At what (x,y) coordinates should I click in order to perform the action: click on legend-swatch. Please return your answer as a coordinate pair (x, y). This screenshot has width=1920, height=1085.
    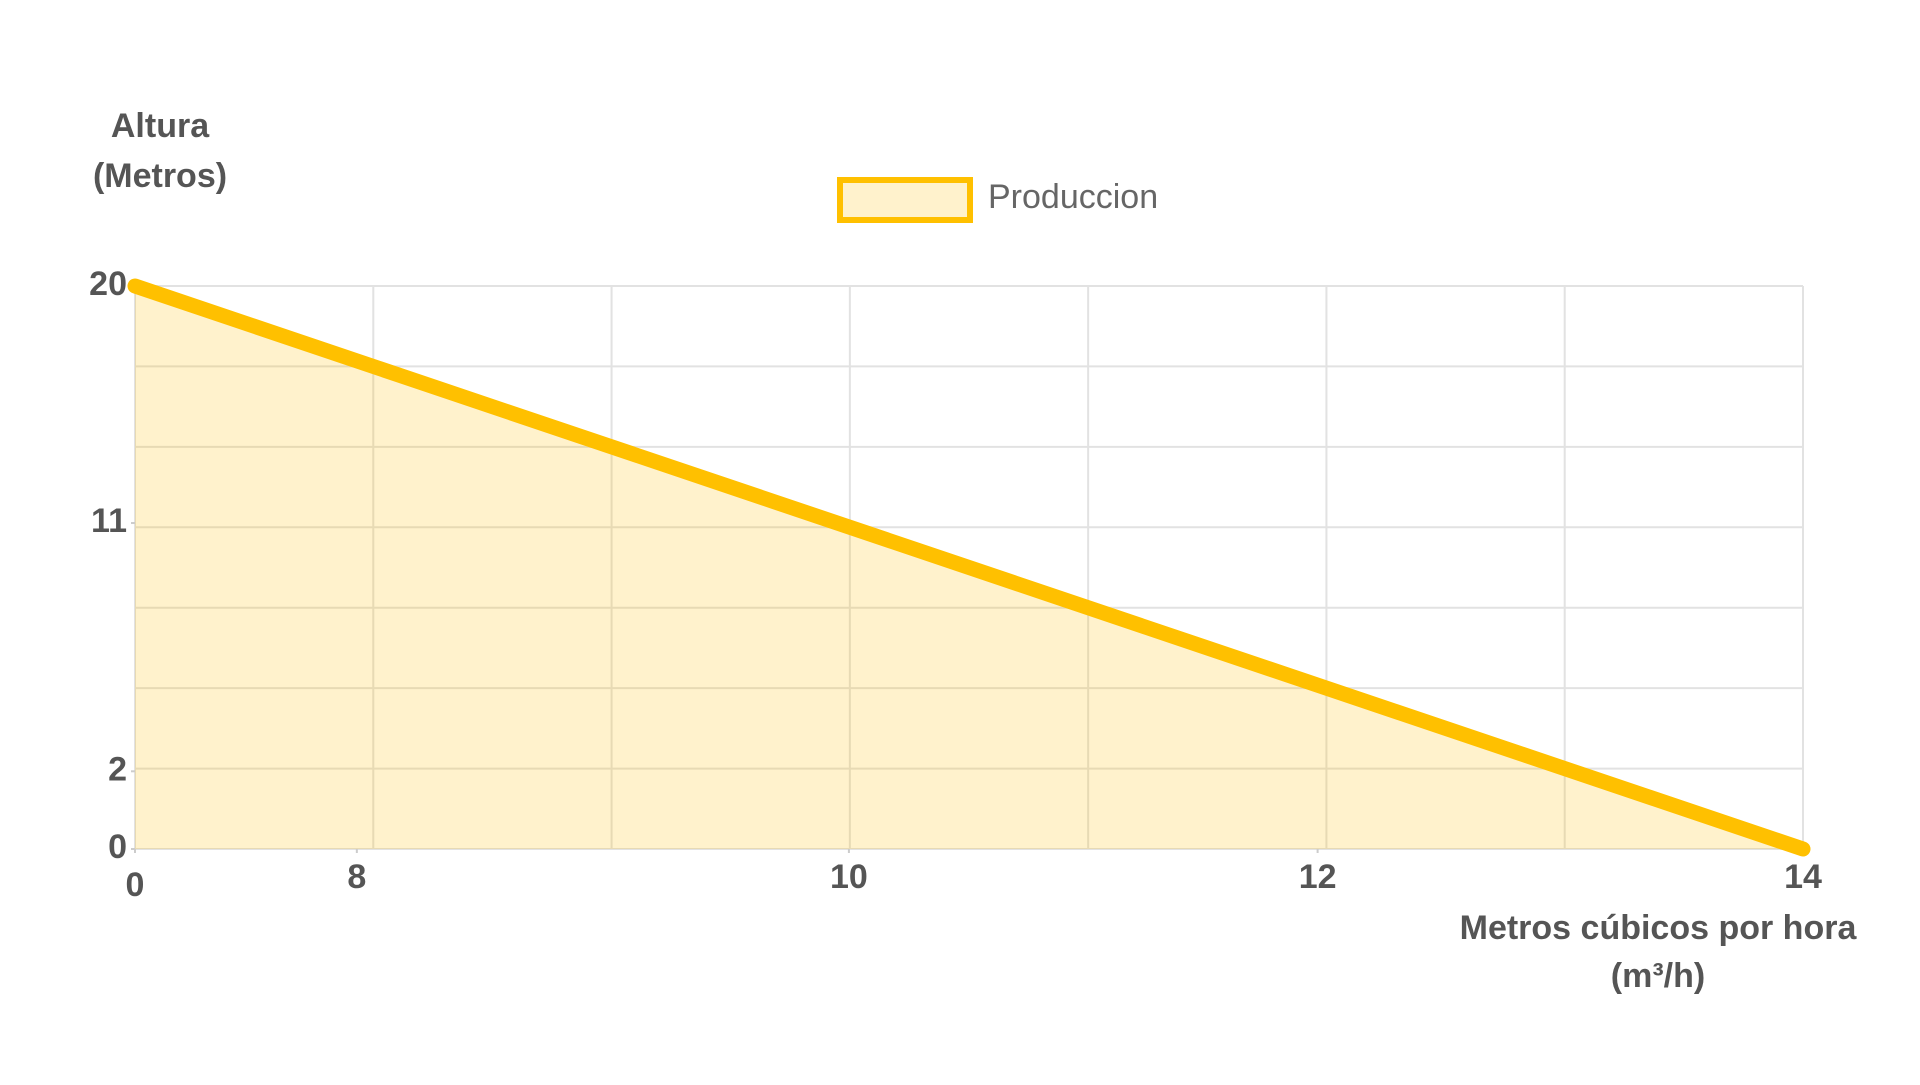
    Looking at the image, I should click on (905, 200).